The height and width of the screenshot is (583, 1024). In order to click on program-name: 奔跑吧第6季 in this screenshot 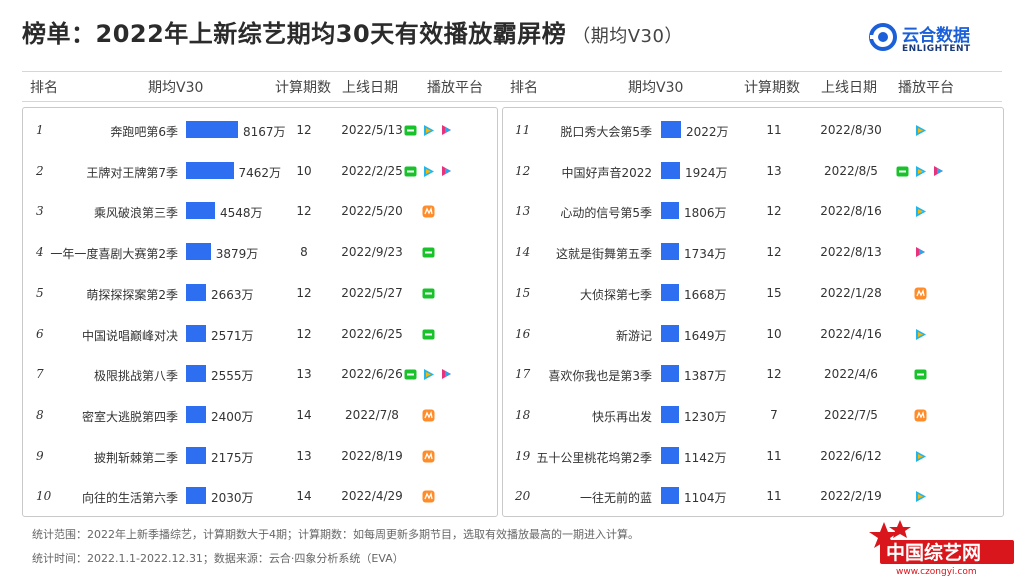, I will do `click(144, 132)`.